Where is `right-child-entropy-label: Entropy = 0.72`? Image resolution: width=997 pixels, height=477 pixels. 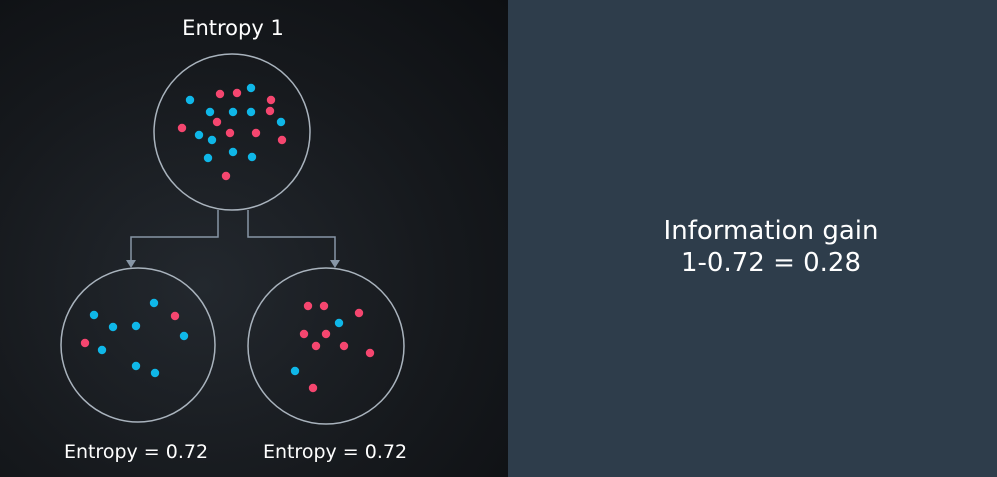 right-child-entropy-label: Entropy = 0.72 is located at coordinates (335, 452).